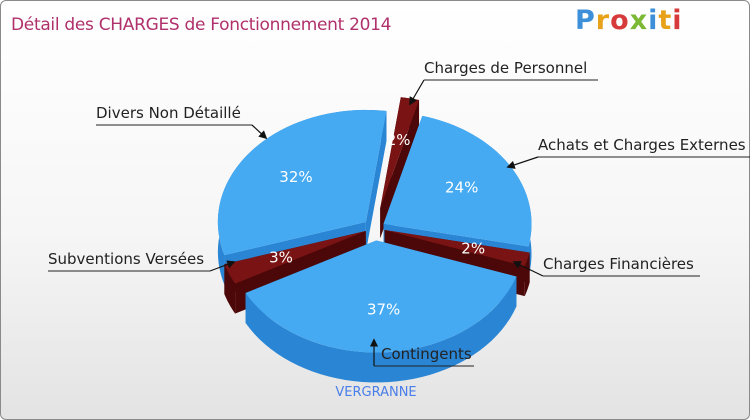 The width and height of the screenshot is (750, 420). I want to click on leader-divers-non-detaille: Divers Non Détaillé, so click(182, 122).